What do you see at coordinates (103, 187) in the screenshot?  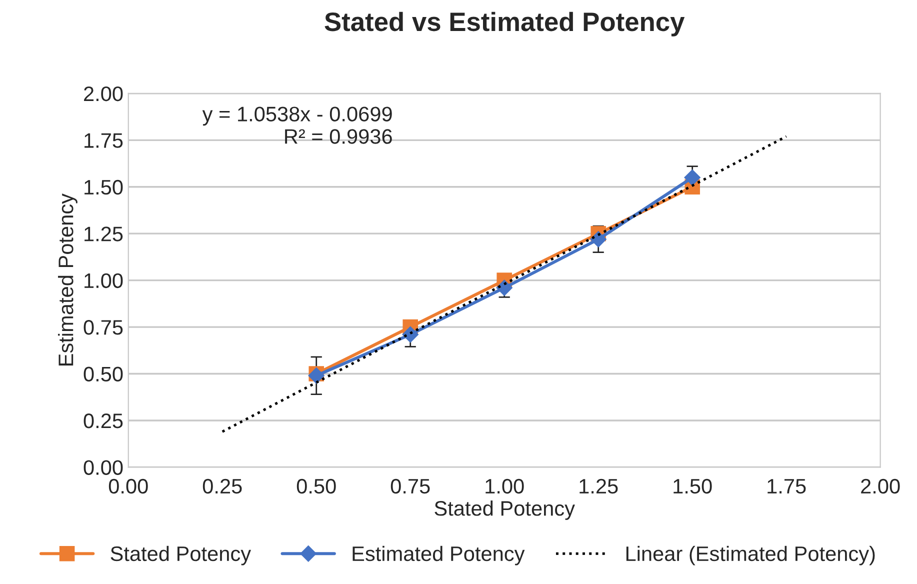 I see `y-tick-label: 1.50` at bounding box center [103, 187].